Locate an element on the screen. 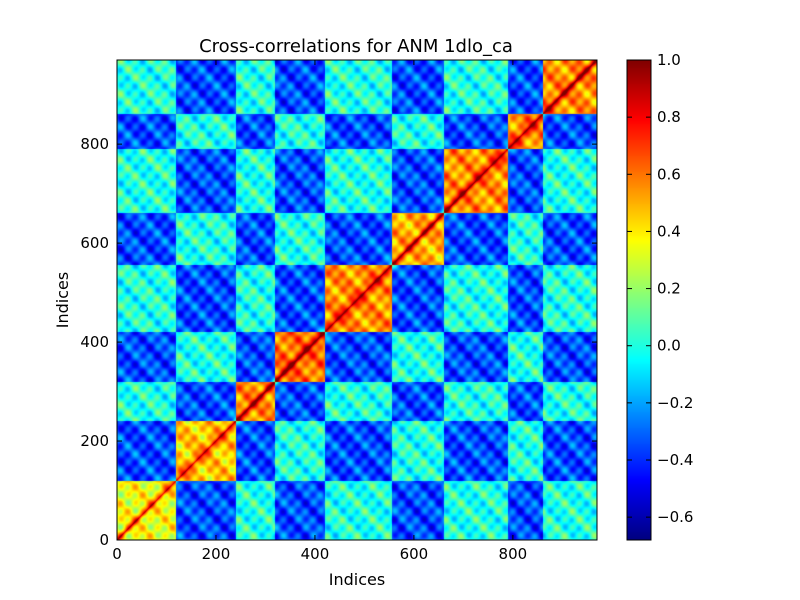 The height and width of the screenshot is (600, 800). colorbar-gradient is located at coordinates (639, 300).